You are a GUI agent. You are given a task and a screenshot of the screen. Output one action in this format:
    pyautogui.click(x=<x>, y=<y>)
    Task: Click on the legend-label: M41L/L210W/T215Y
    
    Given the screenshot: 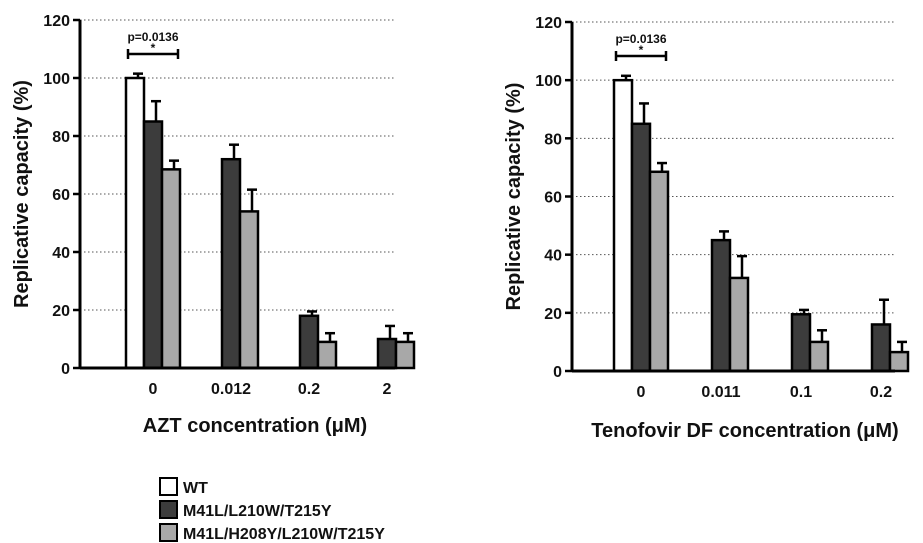 What is the action you would take?
    pyautogui.click(x=257, y=511)
    